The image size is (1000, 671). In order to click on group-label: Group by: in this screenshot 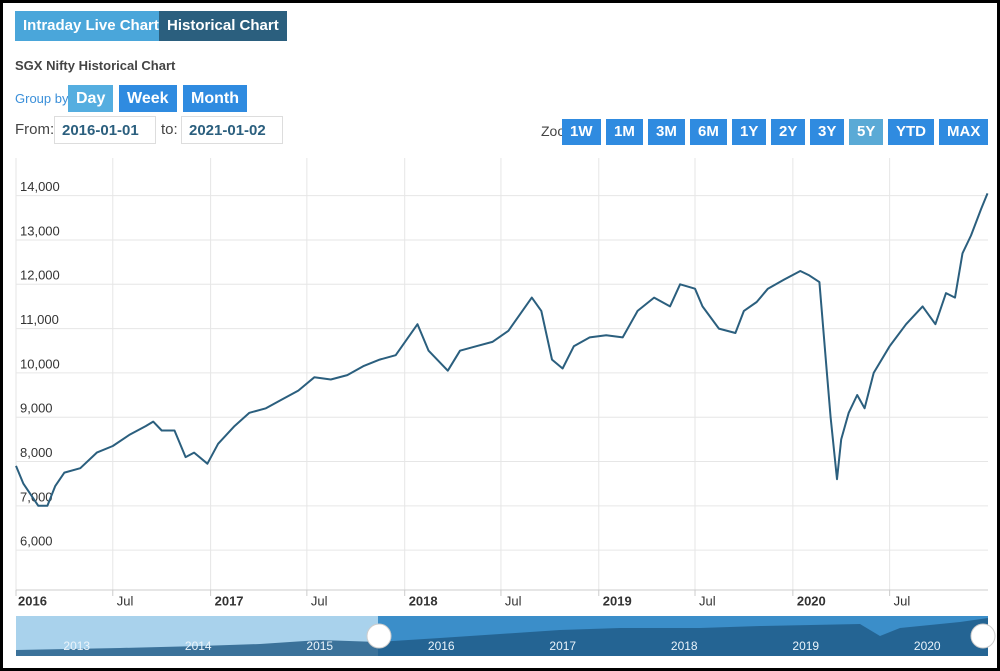, I will do `click(44, 98)`.